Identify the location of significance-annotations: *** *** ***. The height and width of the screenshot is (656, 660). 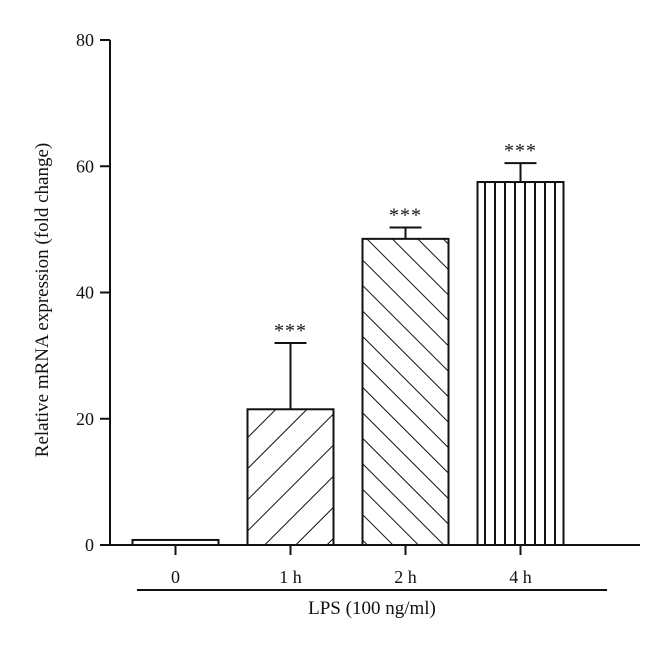
(405, 241).